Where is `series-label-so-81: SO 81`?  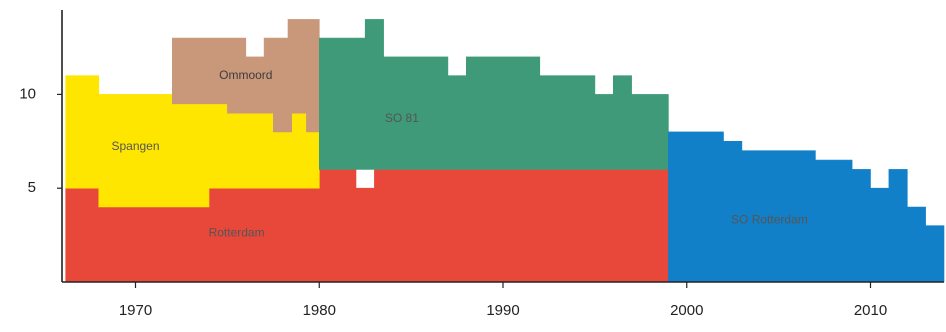
series-label-so-81: SO 81 is located at coordinates (402, 118).